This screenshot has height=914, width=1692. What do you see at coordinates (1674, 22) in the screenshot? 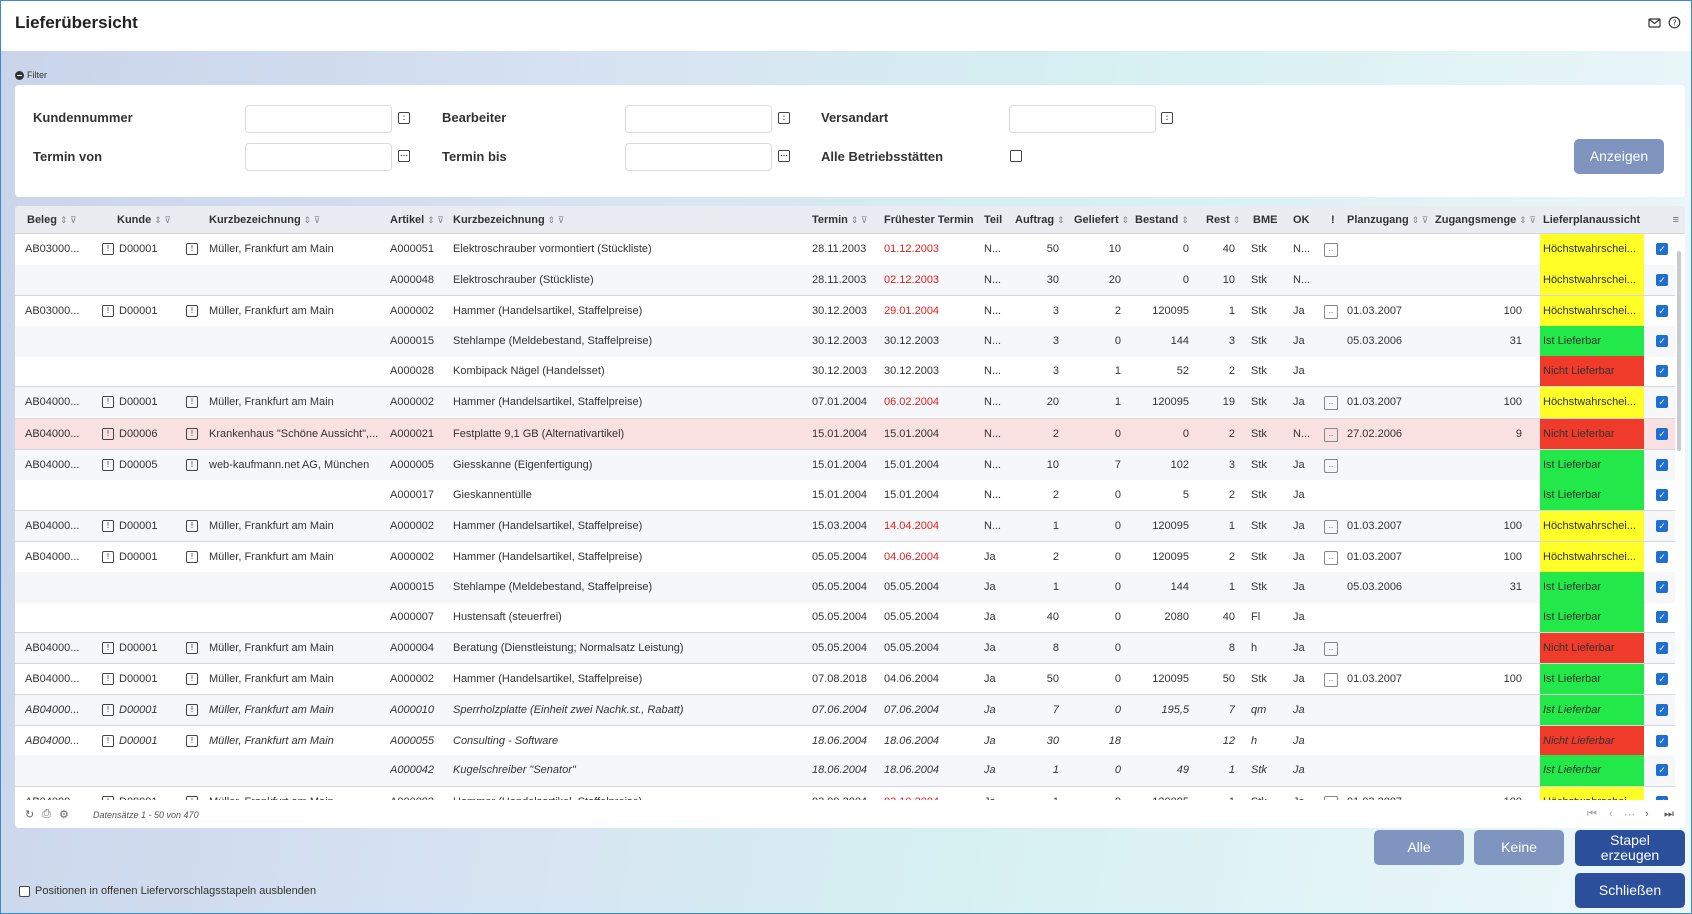
I see `help-icon: ?` at bounding box center [1674, 22].